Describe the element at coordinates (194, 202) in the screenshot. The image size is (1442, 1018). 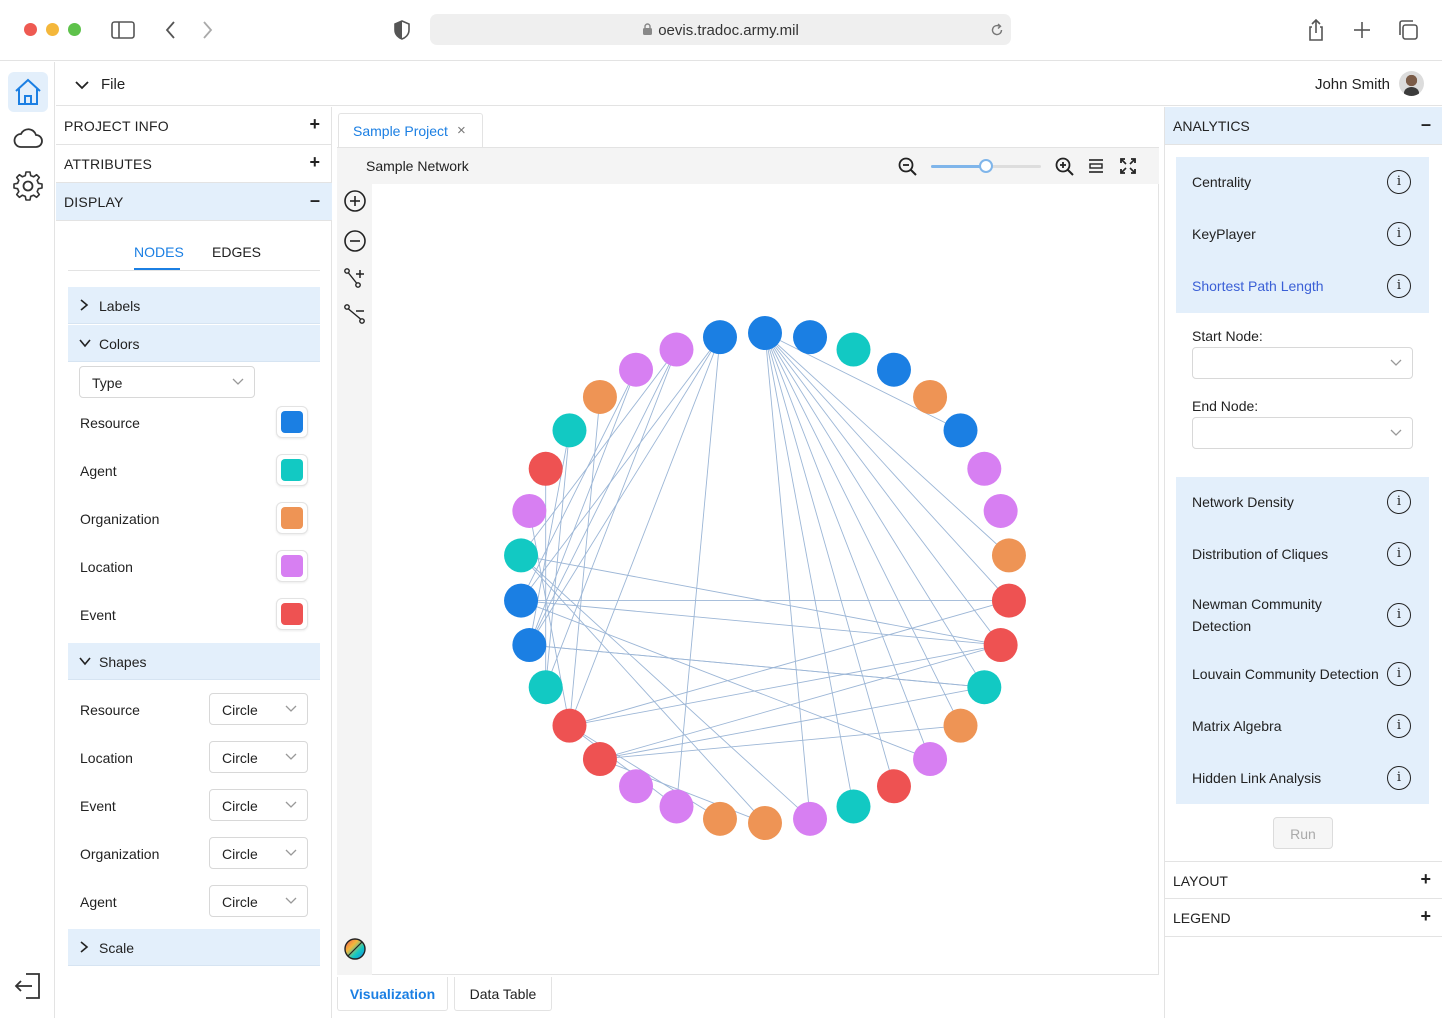
I see `display-section: DISPLAY –` at that location.